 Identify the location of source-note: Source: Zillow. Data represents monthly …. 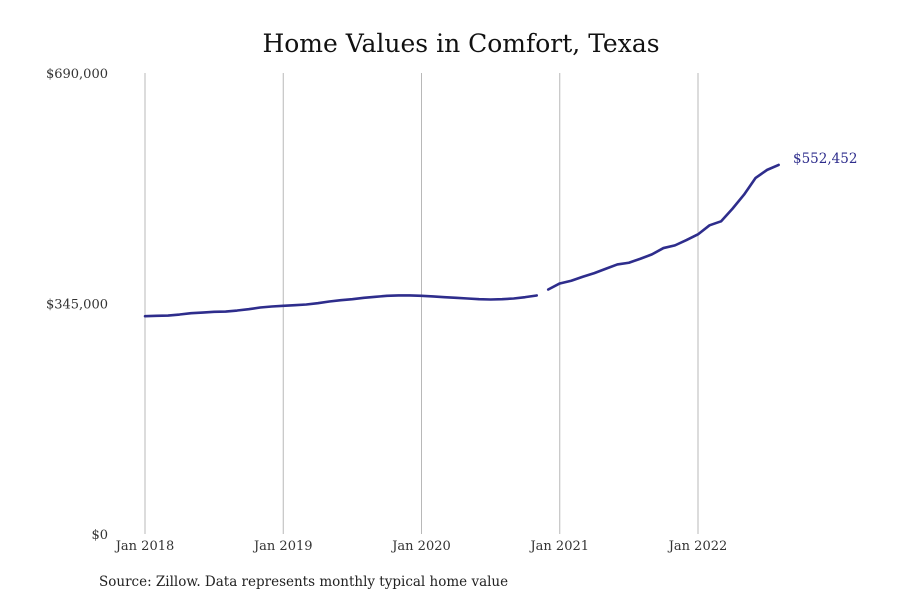
(303, 582).